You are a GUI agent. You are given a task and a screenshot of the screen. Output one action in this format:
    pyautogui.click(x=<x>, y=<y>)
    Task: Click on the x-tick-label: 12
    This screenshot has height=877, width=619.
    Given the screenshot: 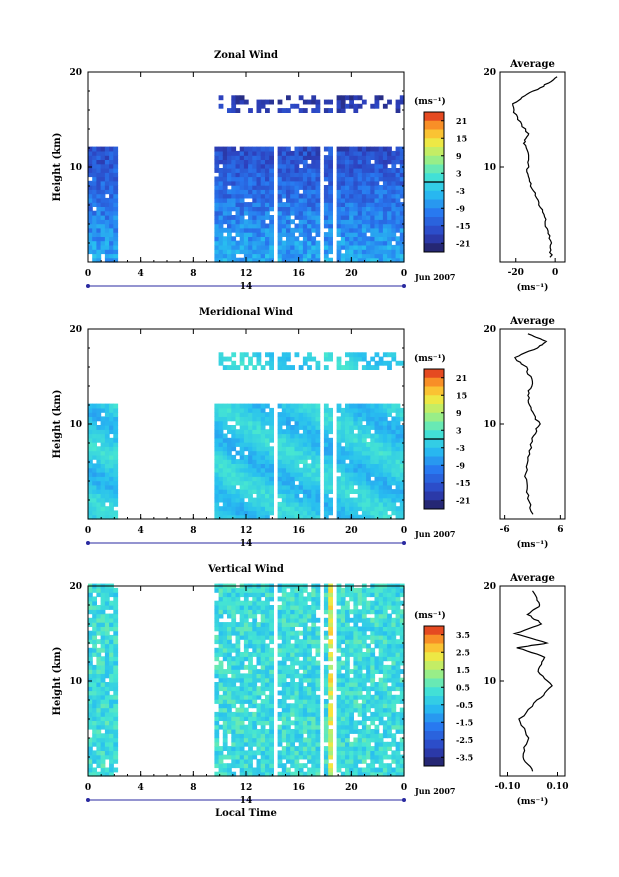 What is the action you would take?
    pyautogui.click(x=246, y=274)
    